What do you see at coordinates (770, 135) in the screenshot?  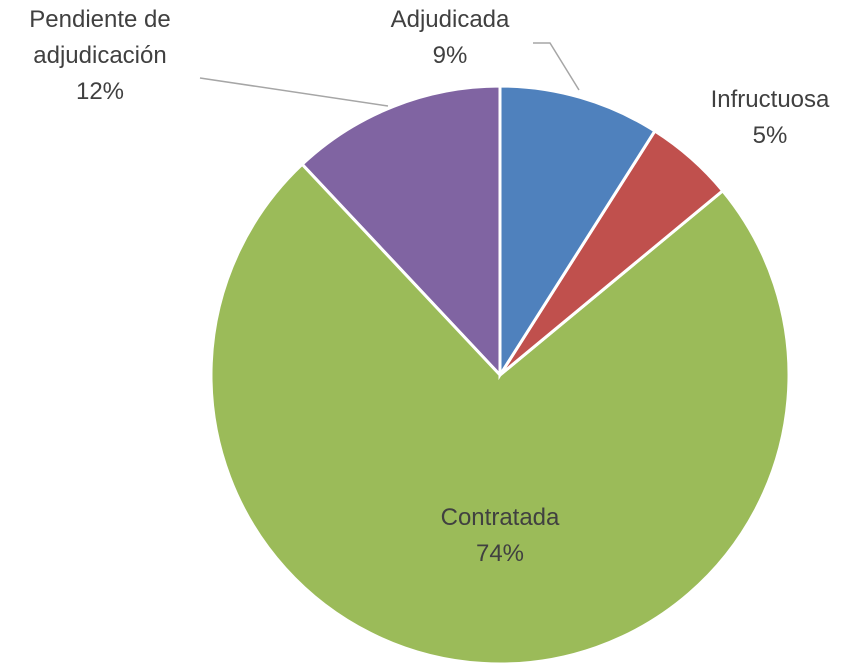 I see `value-label: 5%` at bounding box center [770, 135].